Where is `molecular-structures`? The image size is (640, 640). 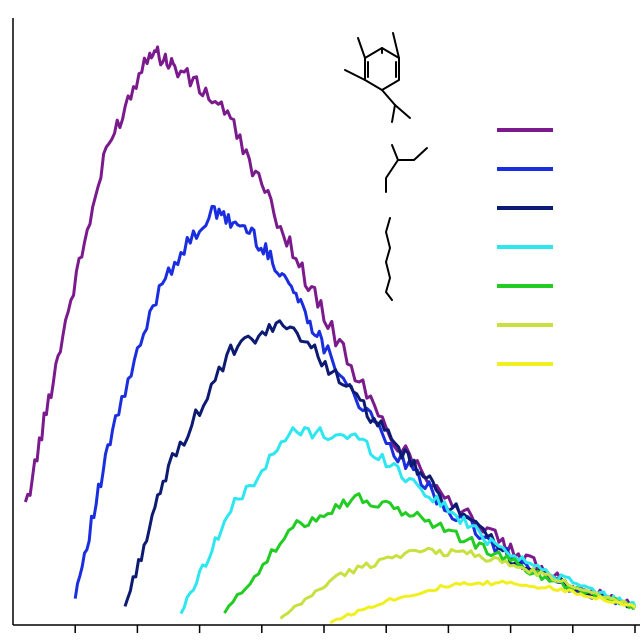
molecular-structures is located at coordinates (386, 166).